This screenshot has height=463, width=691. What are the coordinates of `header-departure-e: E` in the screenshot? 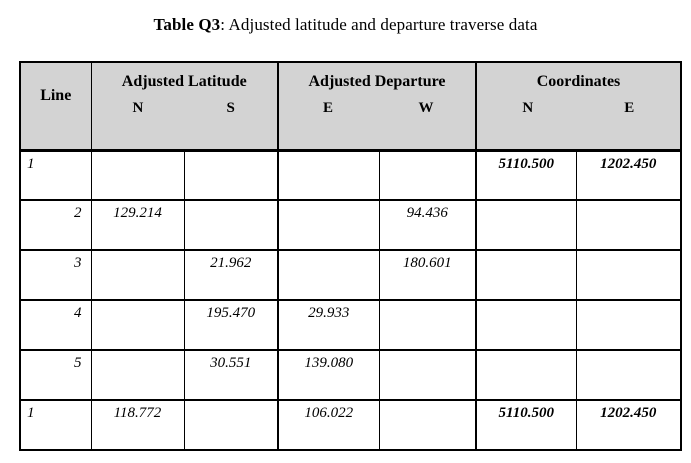 It's located at (327, 108).